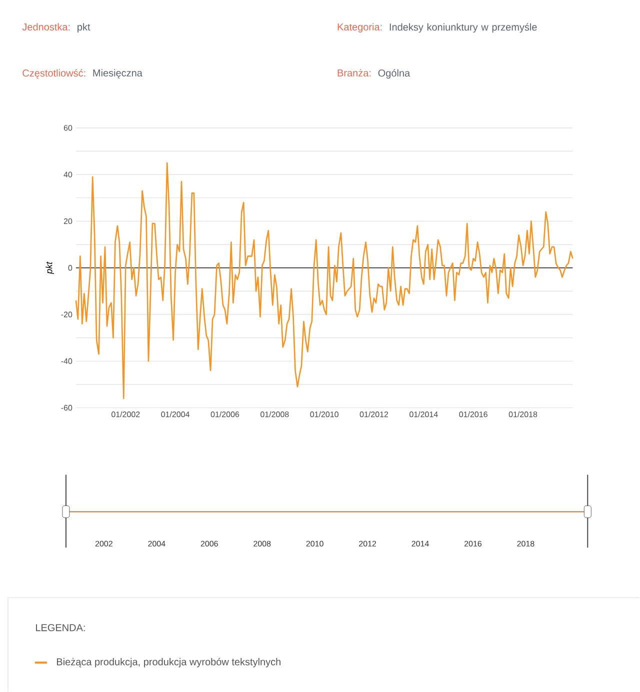 Image resolution: width=640 pixels, height=692 pixels. What do you see at coordinates (50, 268) in the screenshot?
I see `y-axis-title: pkt` at bounding box center [50, 268].